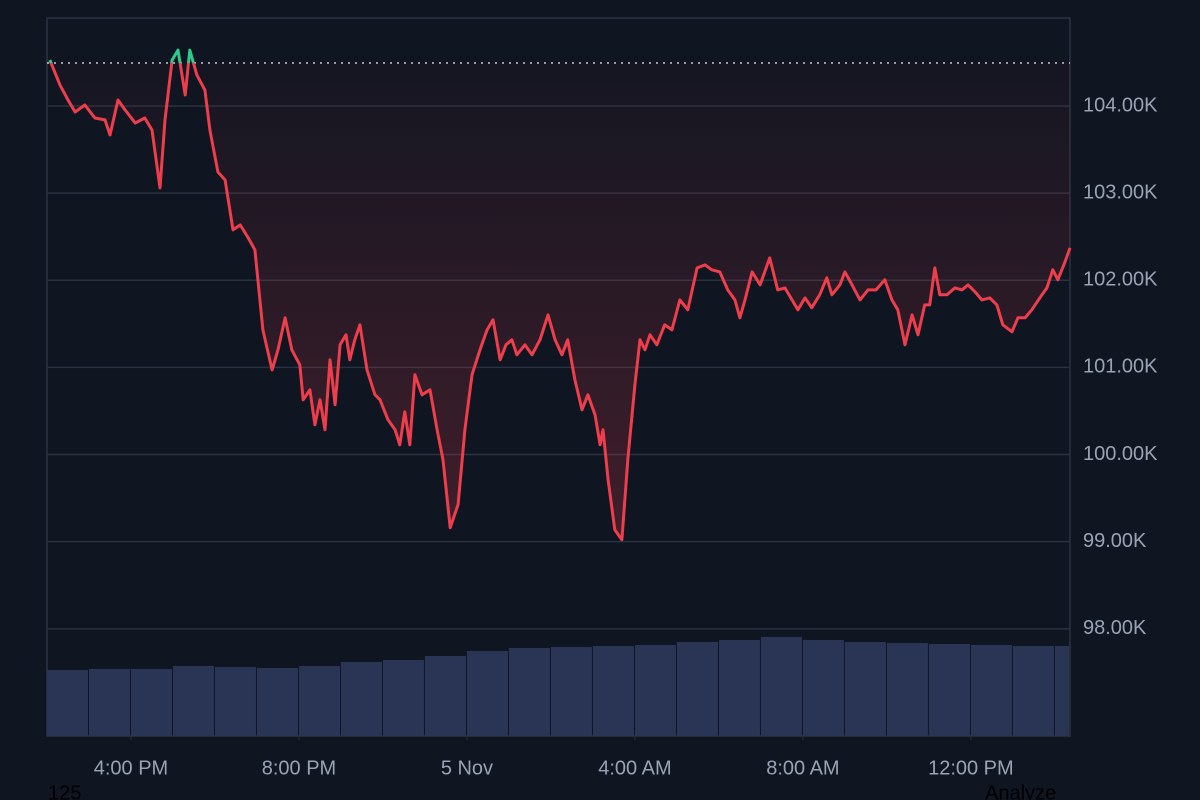  What do you see at coordinates (467, 768) in the screenshot?
I see `x-tick-label: 5 Nov` at bounding box center [467, 768].